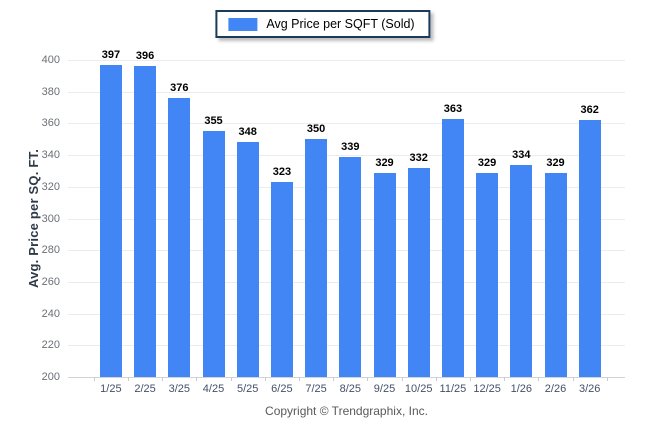 The height and width of the screenshot is (434, 646). I want to click on bar-value-label: 396, so click(145, 56).